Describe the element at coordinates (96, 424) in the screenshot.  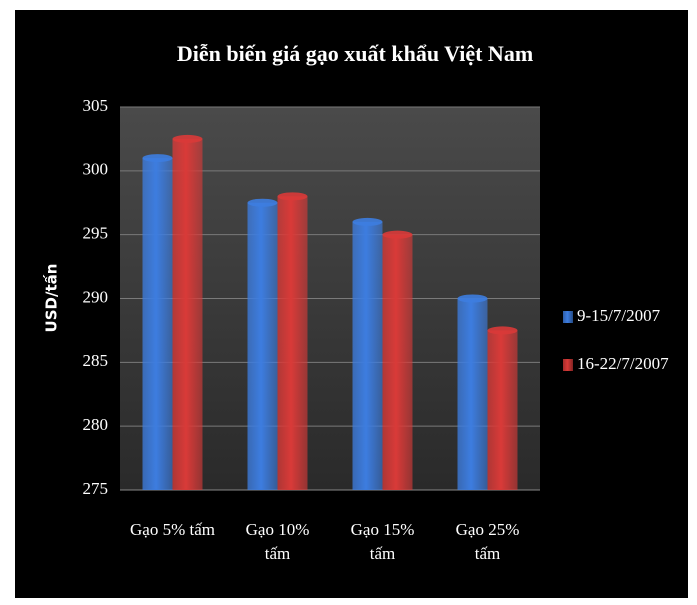
I see `y-tick-label: 280` at that location.